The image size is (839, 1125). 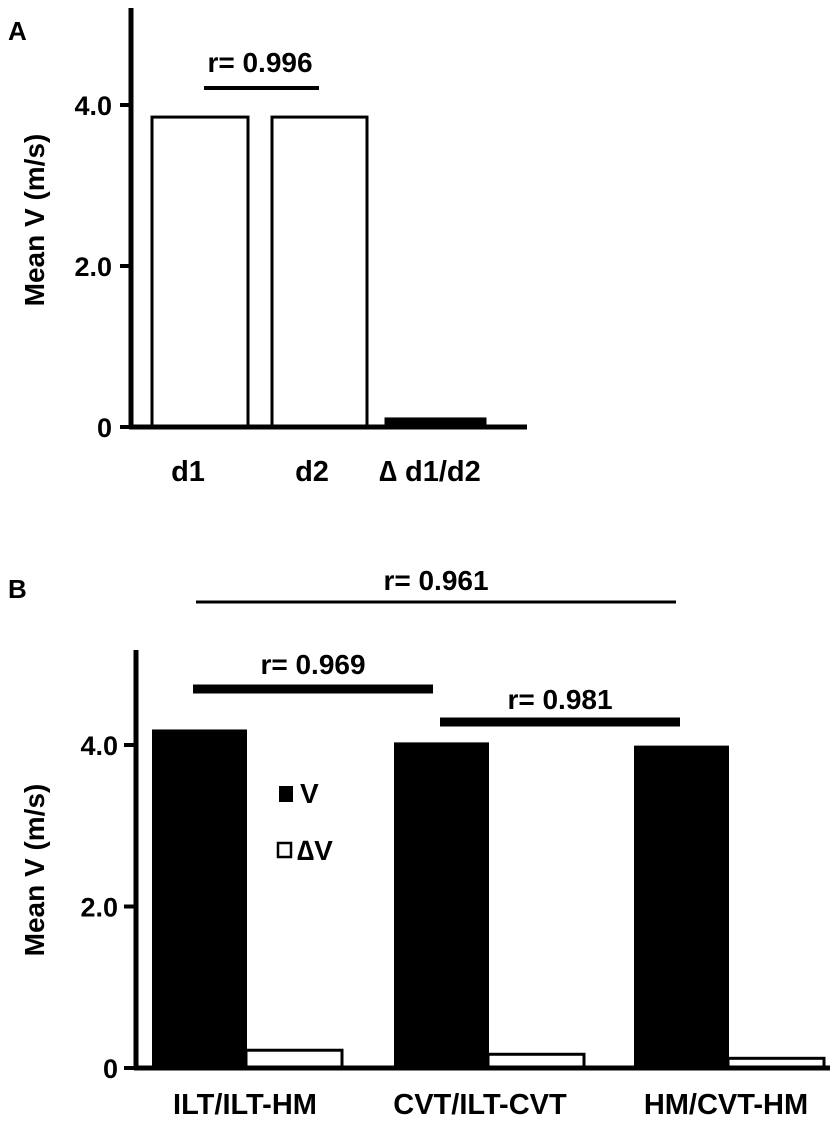 I want to click on panel-a-x-tick-label: d1, so click(x=188, y=472).